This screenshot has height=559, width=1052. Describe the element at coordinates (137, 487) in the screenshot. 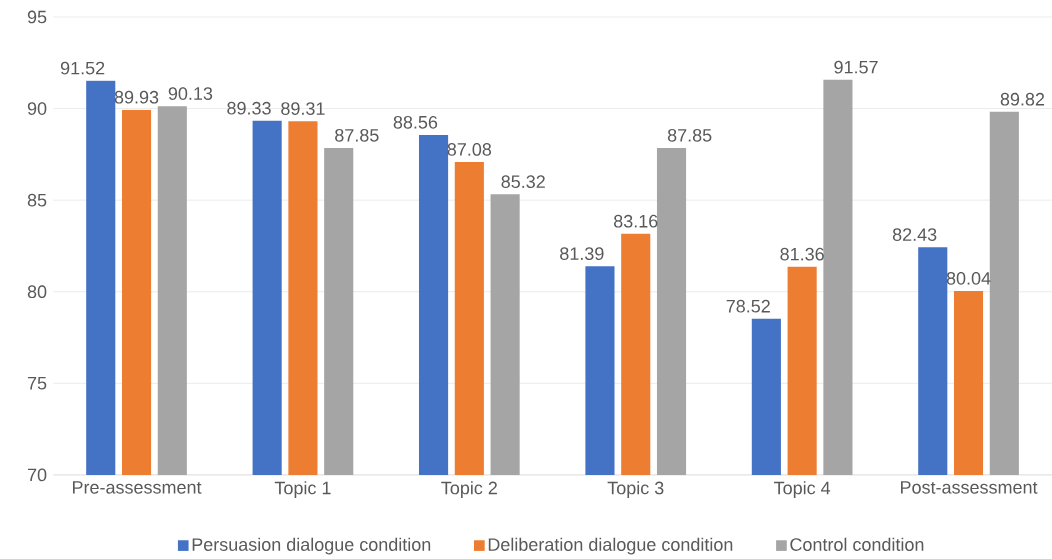

I see `x-tick-label: Pre-assessment` at that location.